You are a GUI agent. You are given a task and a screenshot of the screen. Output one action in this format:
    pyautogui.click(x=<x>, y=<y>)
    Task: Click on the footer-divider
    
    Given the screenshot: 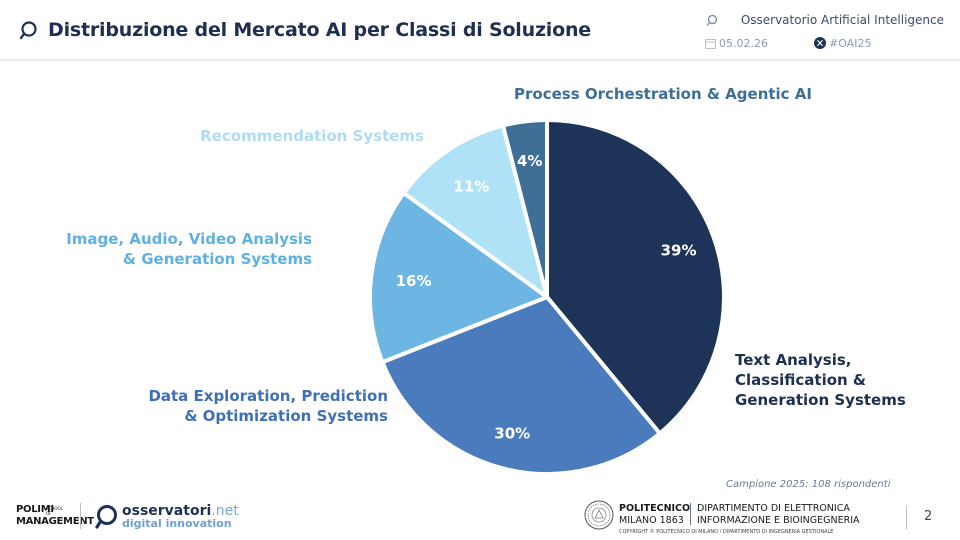 What is the action you would take?
    pyautogui.click(x=80, y=516)
    